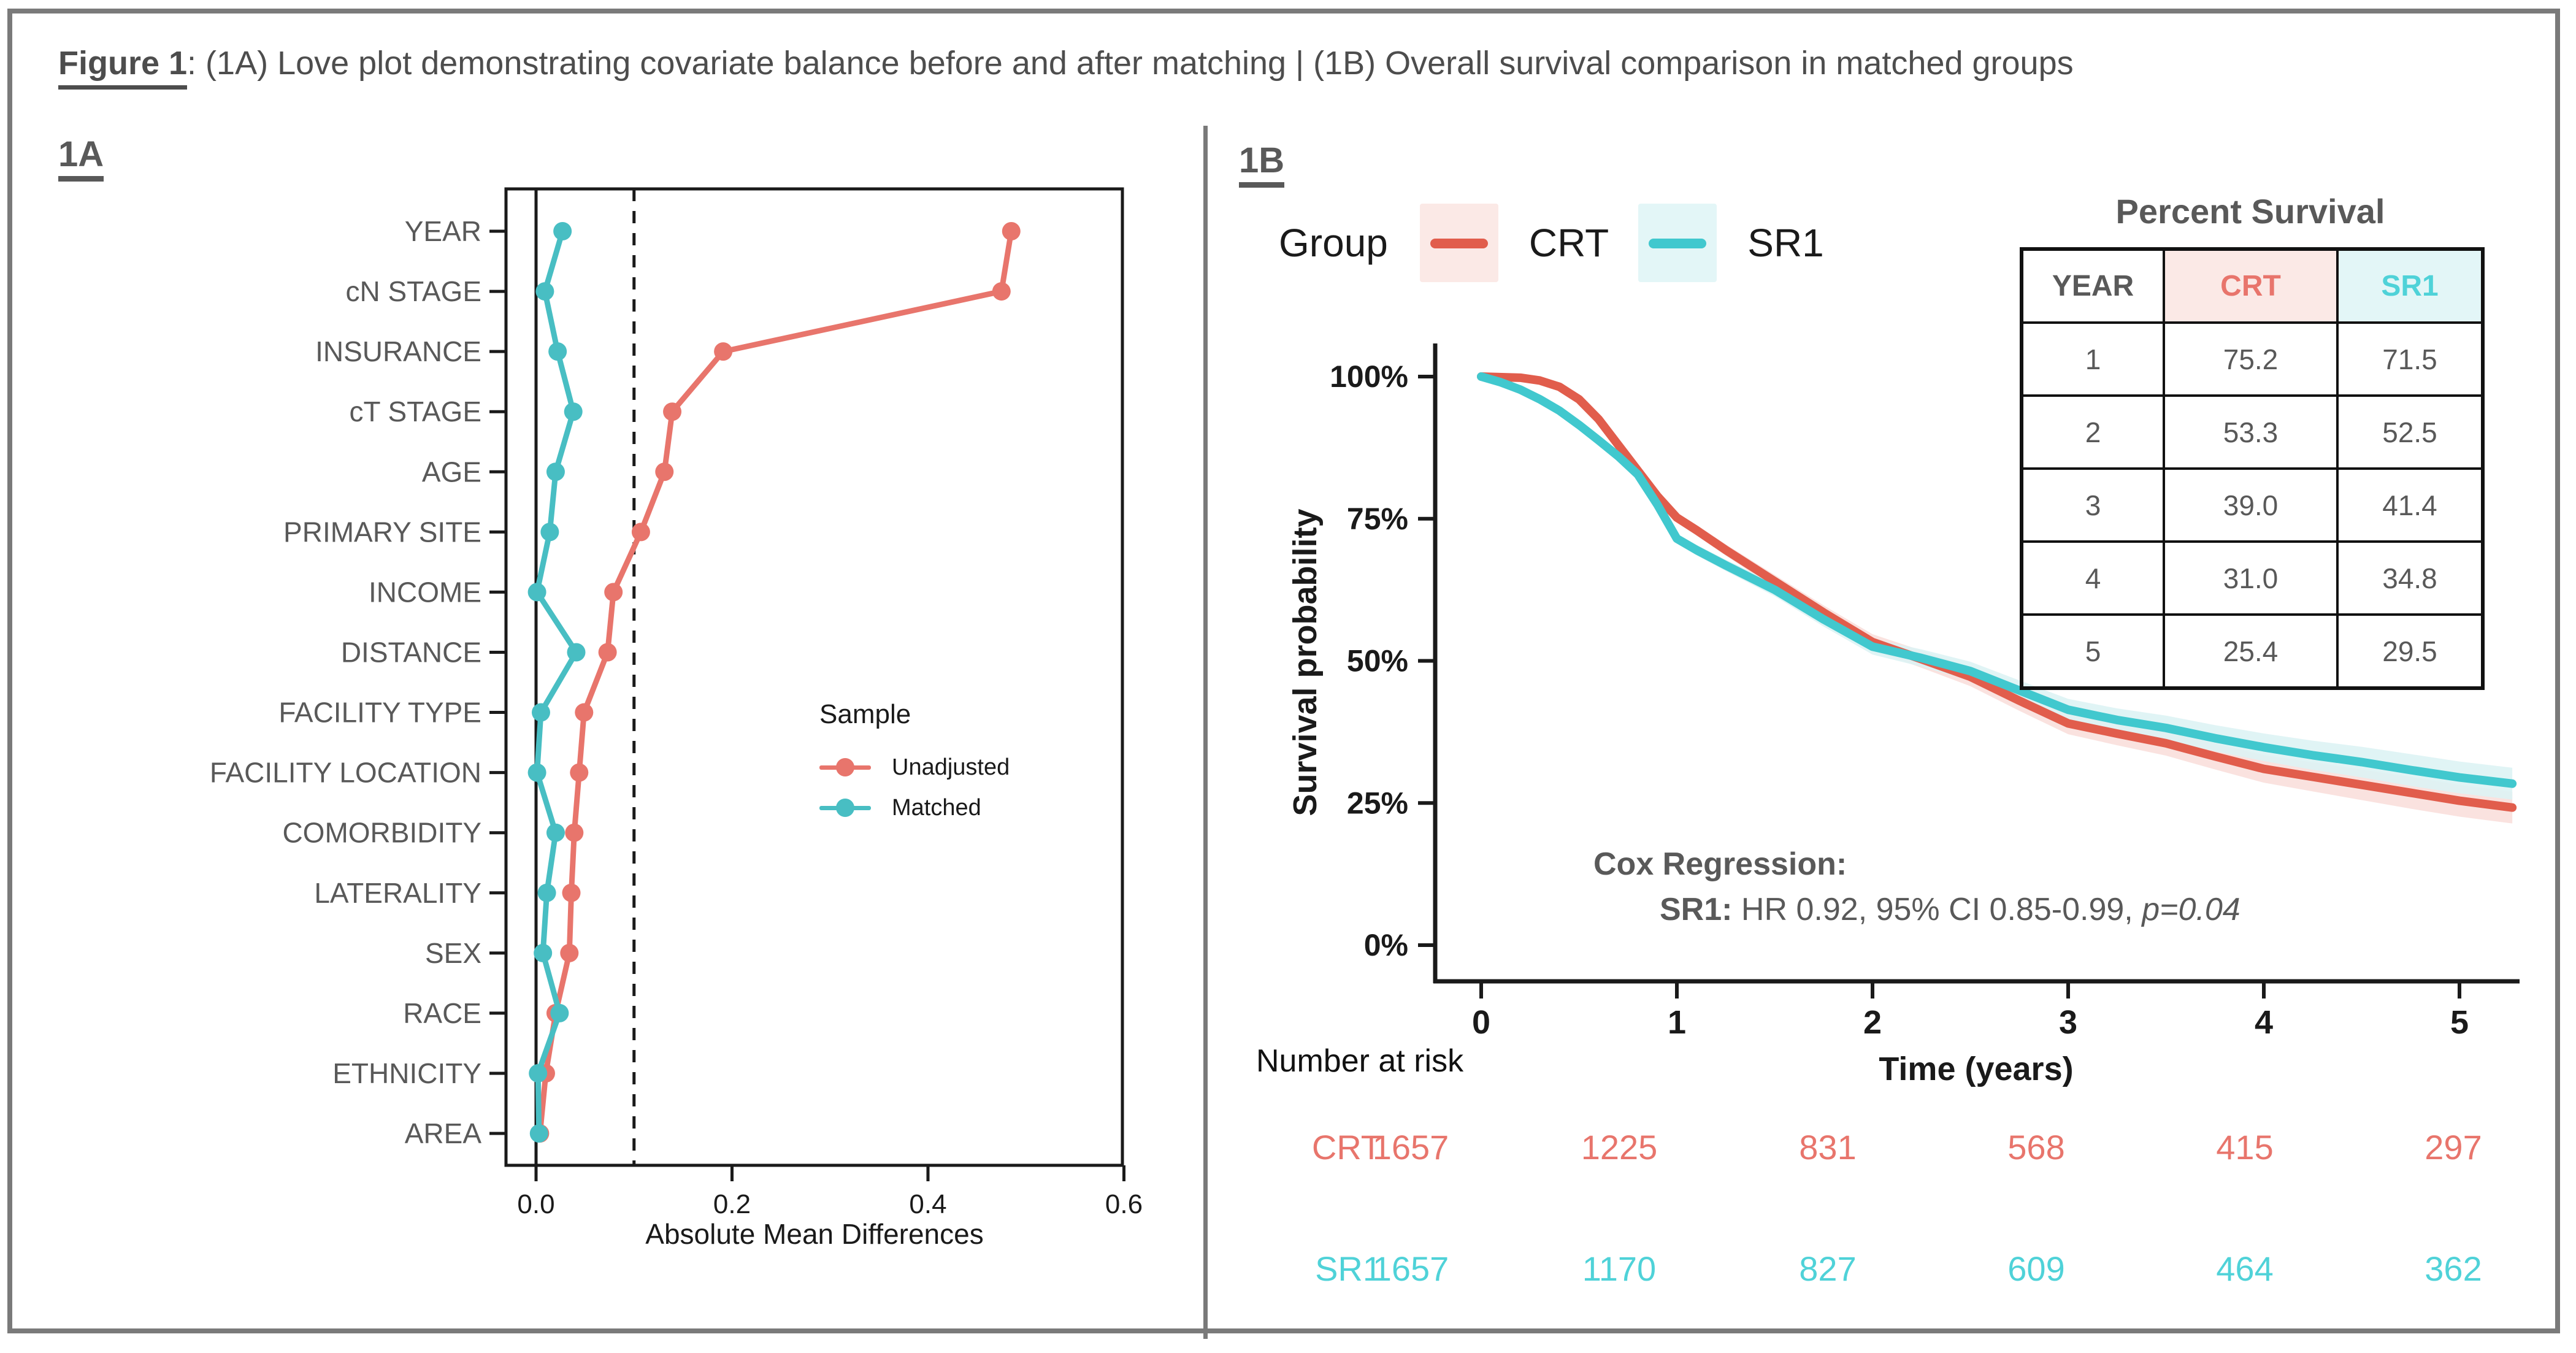  I want to click on ci-ribbon-sr1, so click(1997, 588).